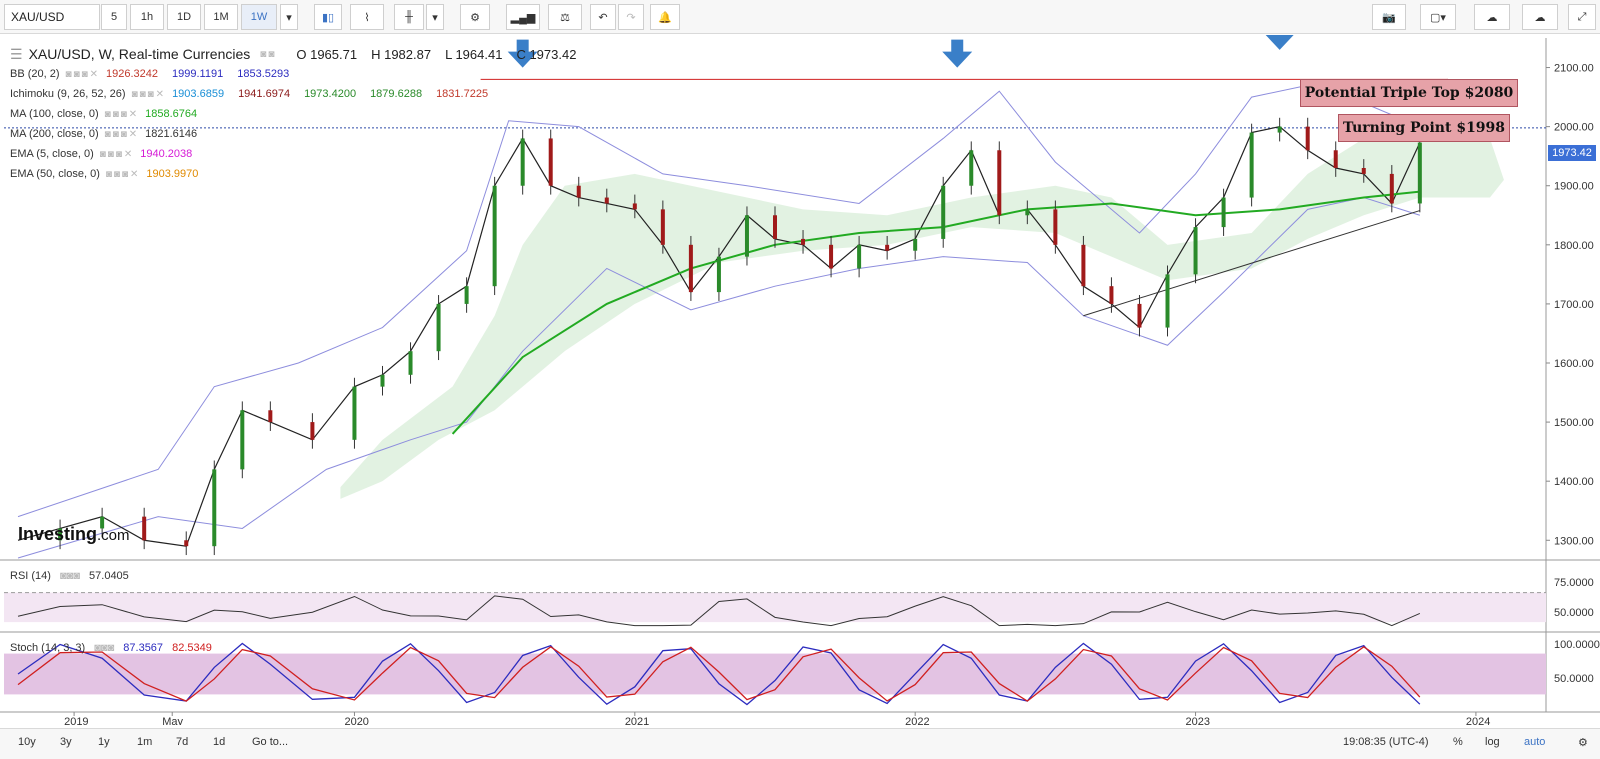 The width and height of the screenshot is (1600, 759). Describe the element at coordinates (104, 648) in the screenshot. I see `stoch-settings-icons: ◙◙◙` at that location.